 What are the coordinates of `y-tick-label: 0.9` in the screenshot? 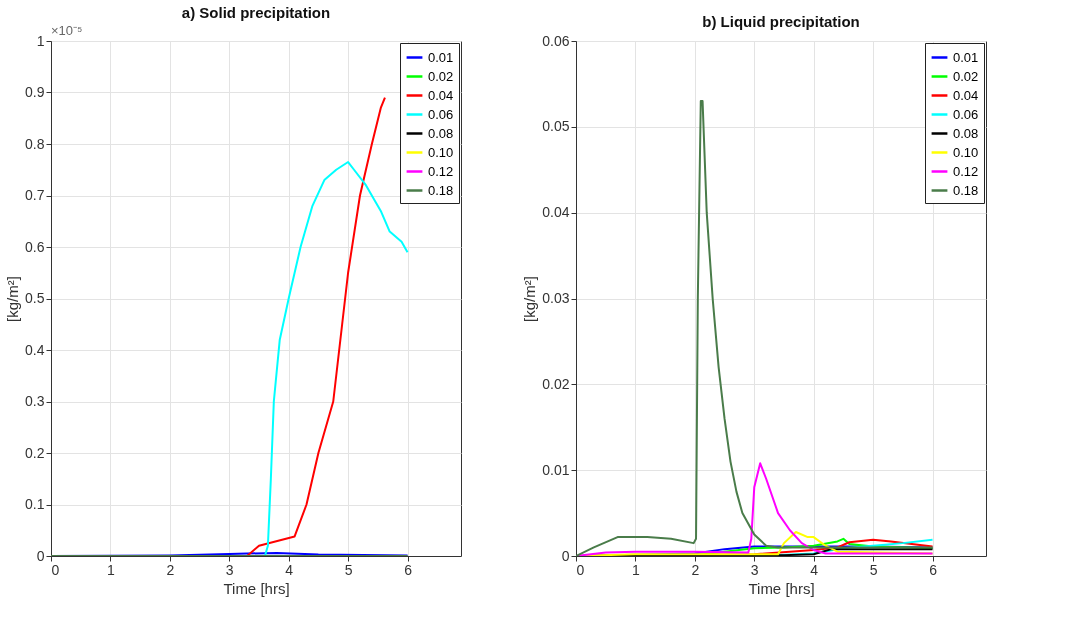 It's located at (35, 92).